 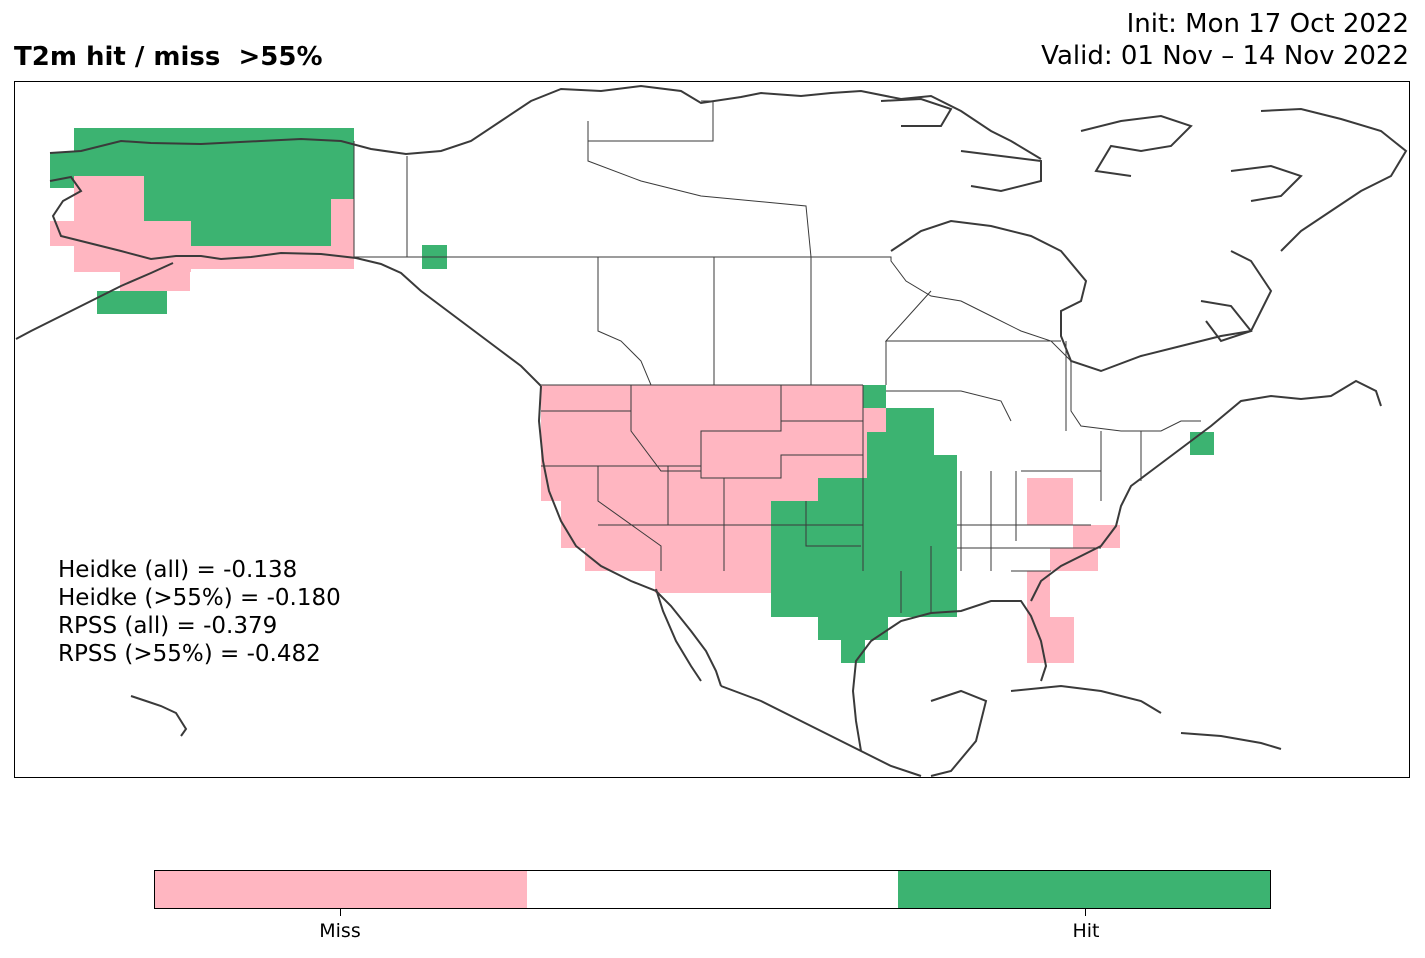 I want to click on alaska-cells, so click(x=248, y=221).